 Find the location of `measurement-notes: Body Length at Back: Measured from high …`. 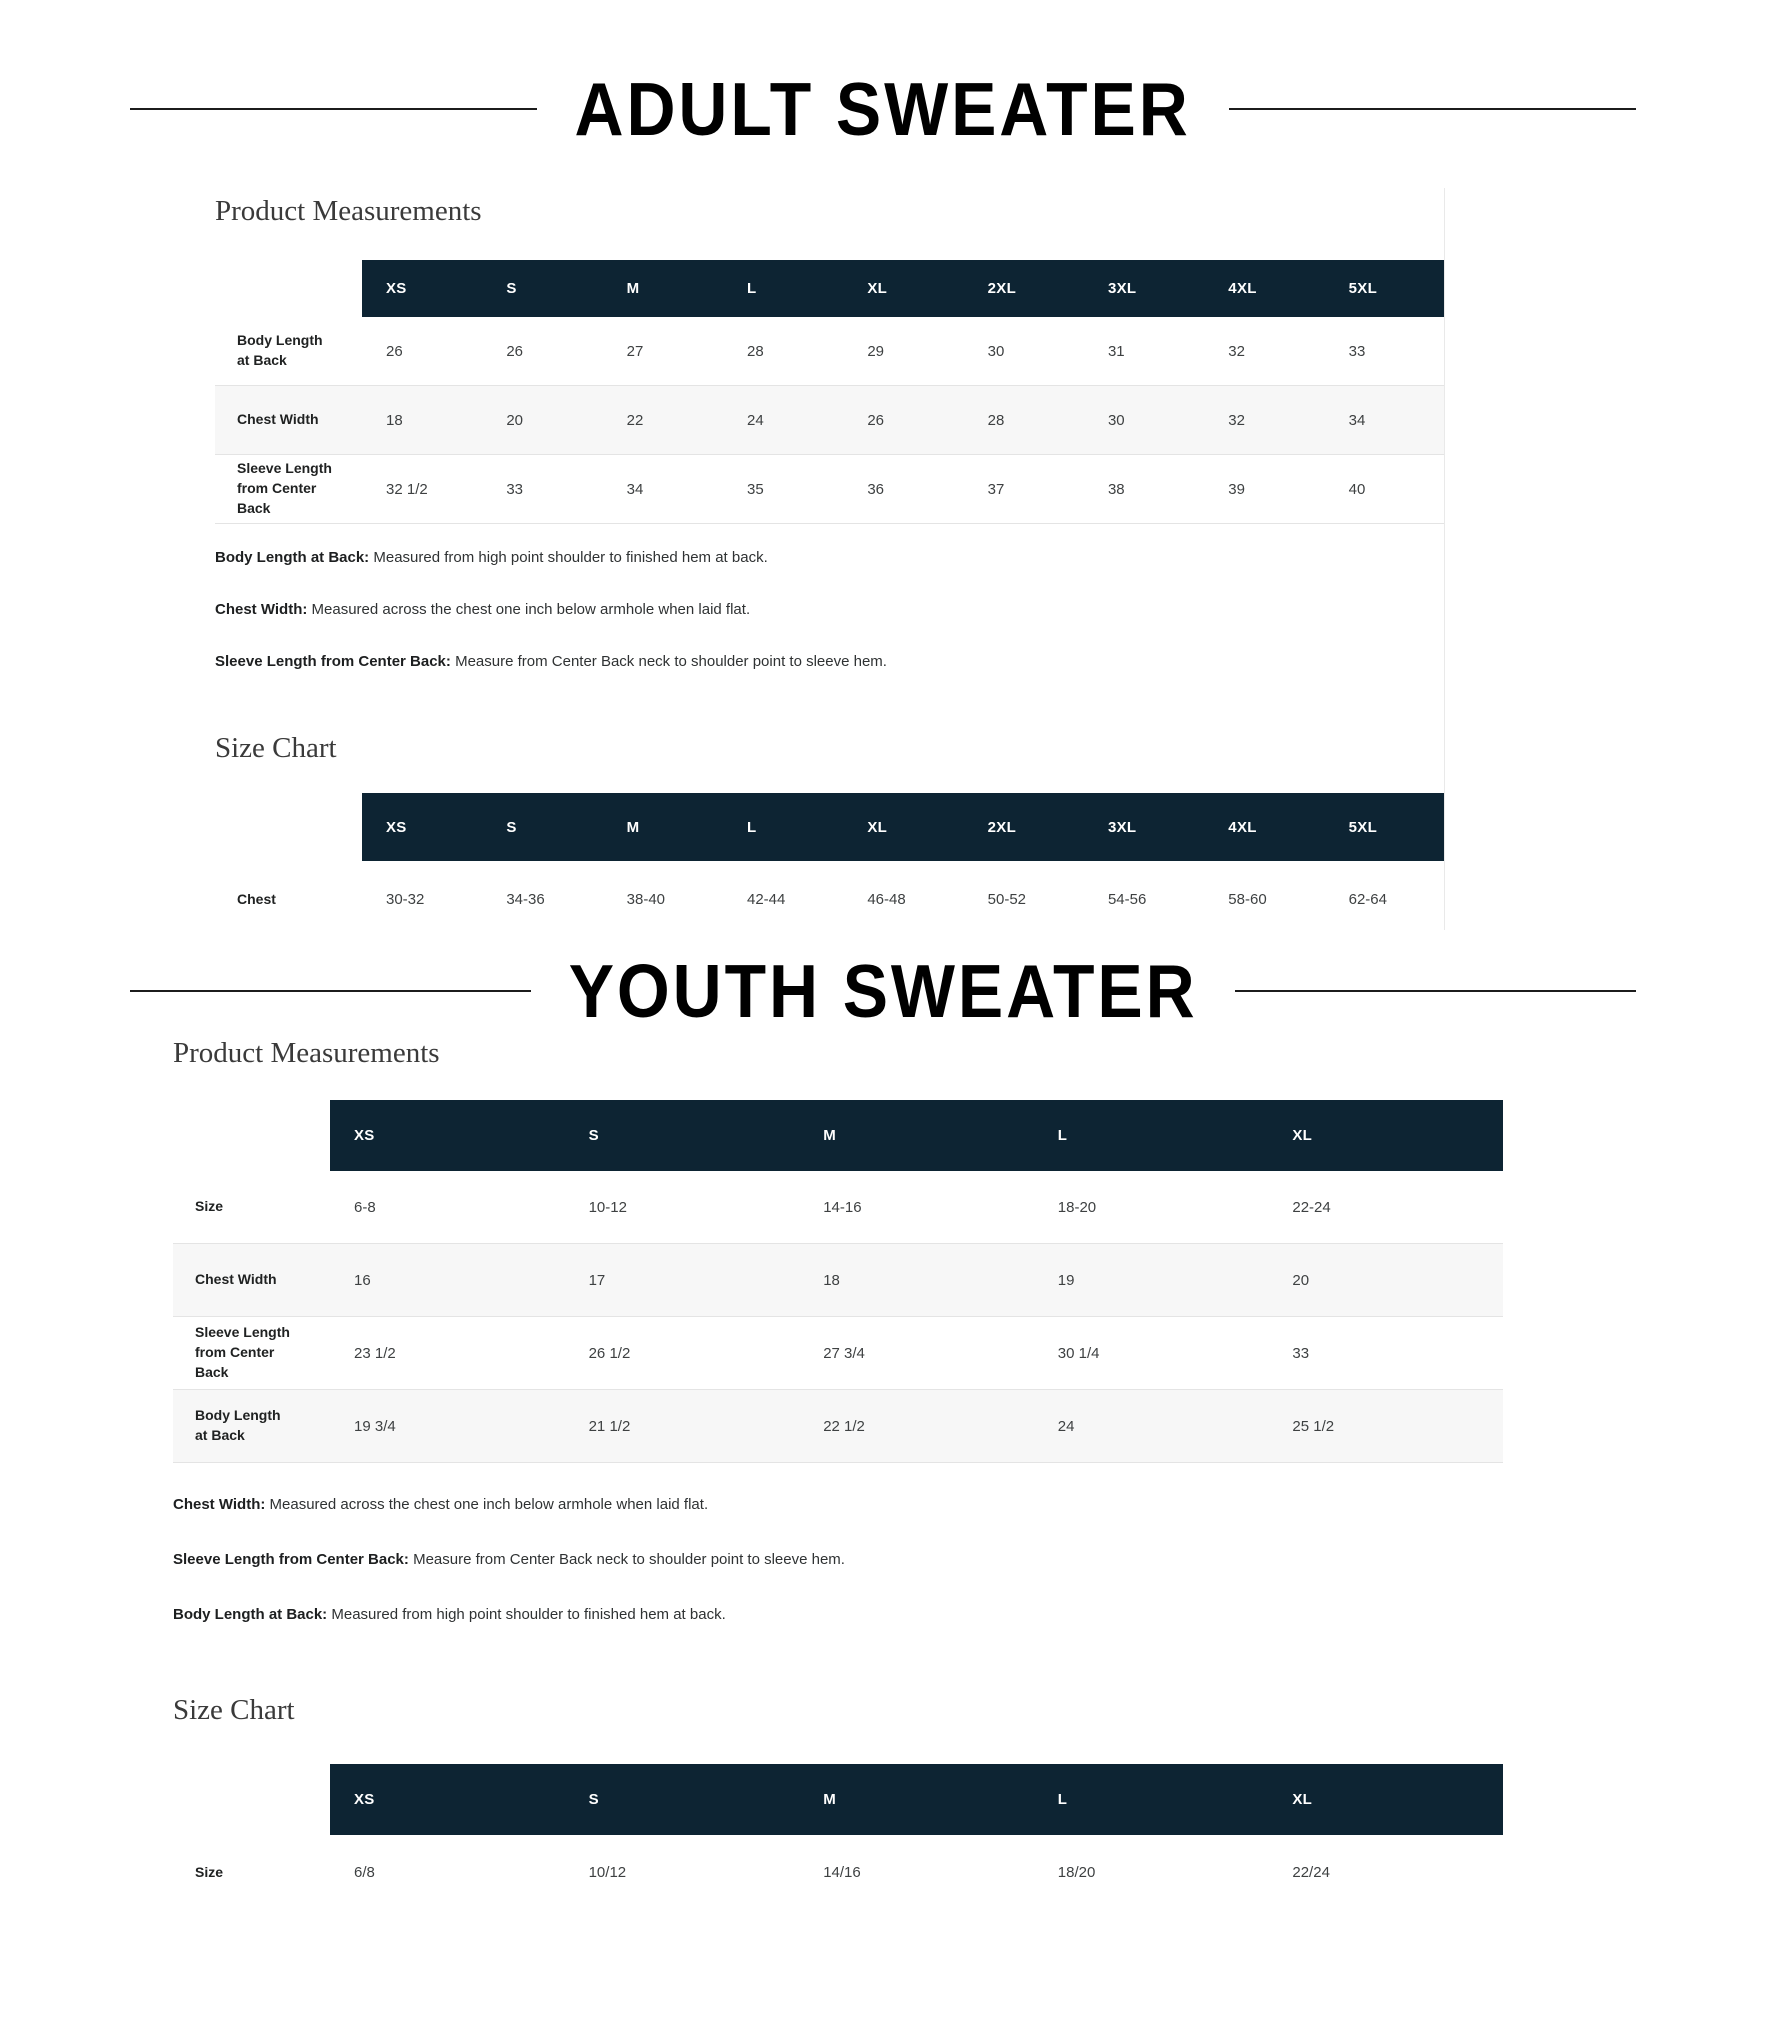

measurement-notes: Body Length at Back: Measured from high … is located at coordinates (830, 610).